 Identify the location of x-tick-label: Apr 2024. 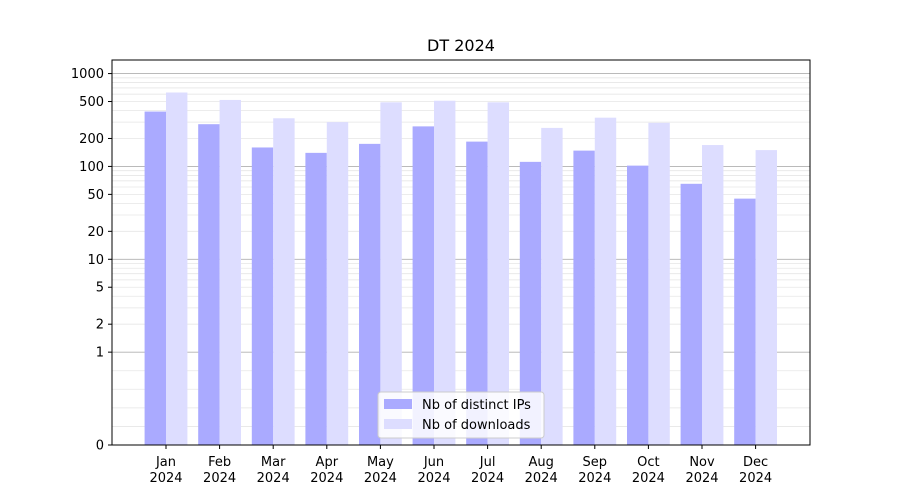
(326, 470).